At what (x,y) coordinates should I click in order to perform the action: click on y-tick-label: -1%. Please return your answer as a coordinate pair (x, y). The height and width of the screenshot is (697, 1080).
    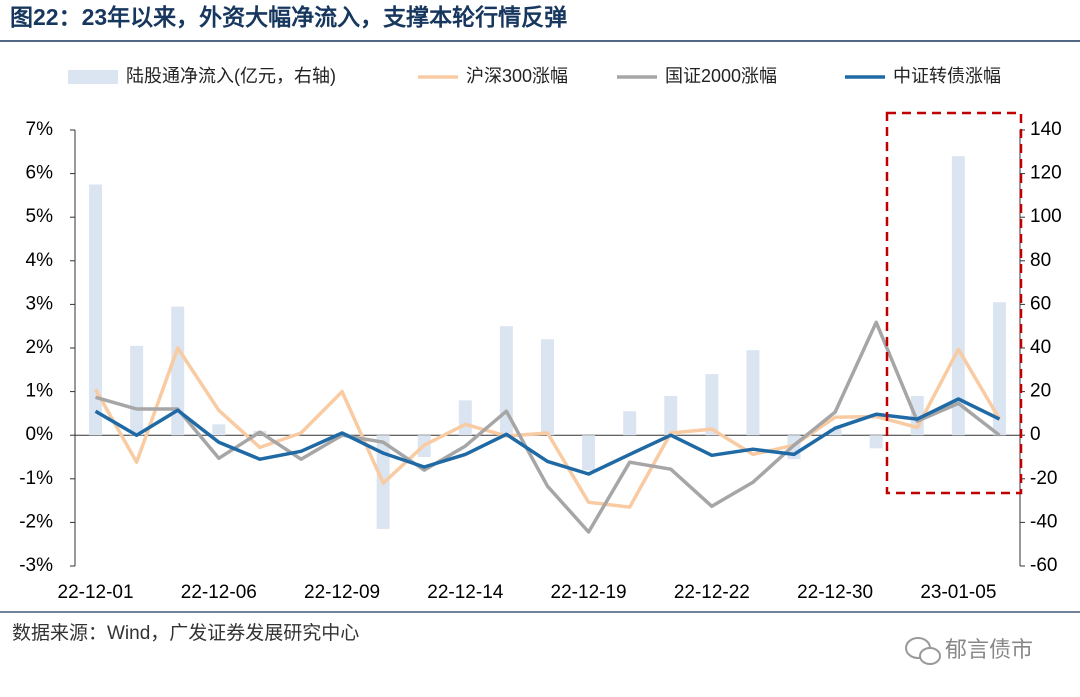
    Looking at the image, I should click on (36, 478).